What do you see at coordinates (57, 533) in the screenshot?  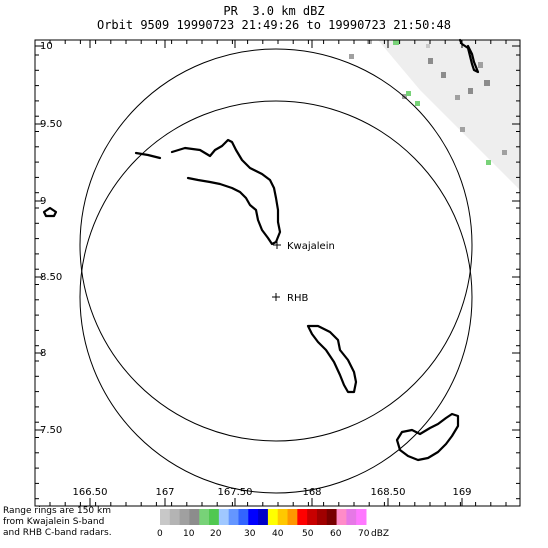 I see `caption-line-3: and RHB C-band radars.` at bounding box center [57, 533].